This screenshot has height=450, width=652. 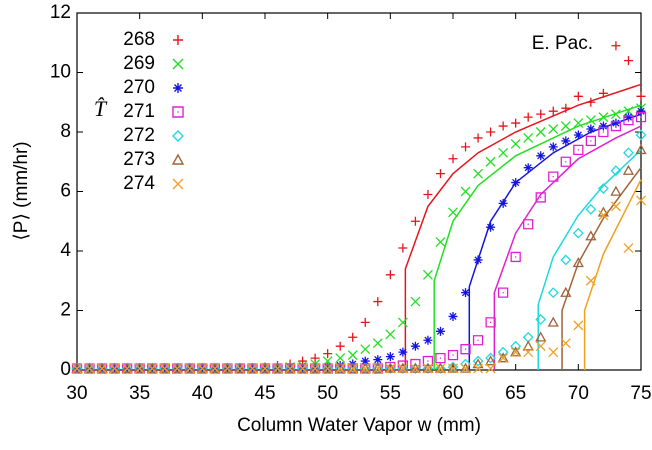 What do you see at coordinates (390, 393) in the screenshot?
I see `x-tick-label: 55` at bounding box center [390, 393].